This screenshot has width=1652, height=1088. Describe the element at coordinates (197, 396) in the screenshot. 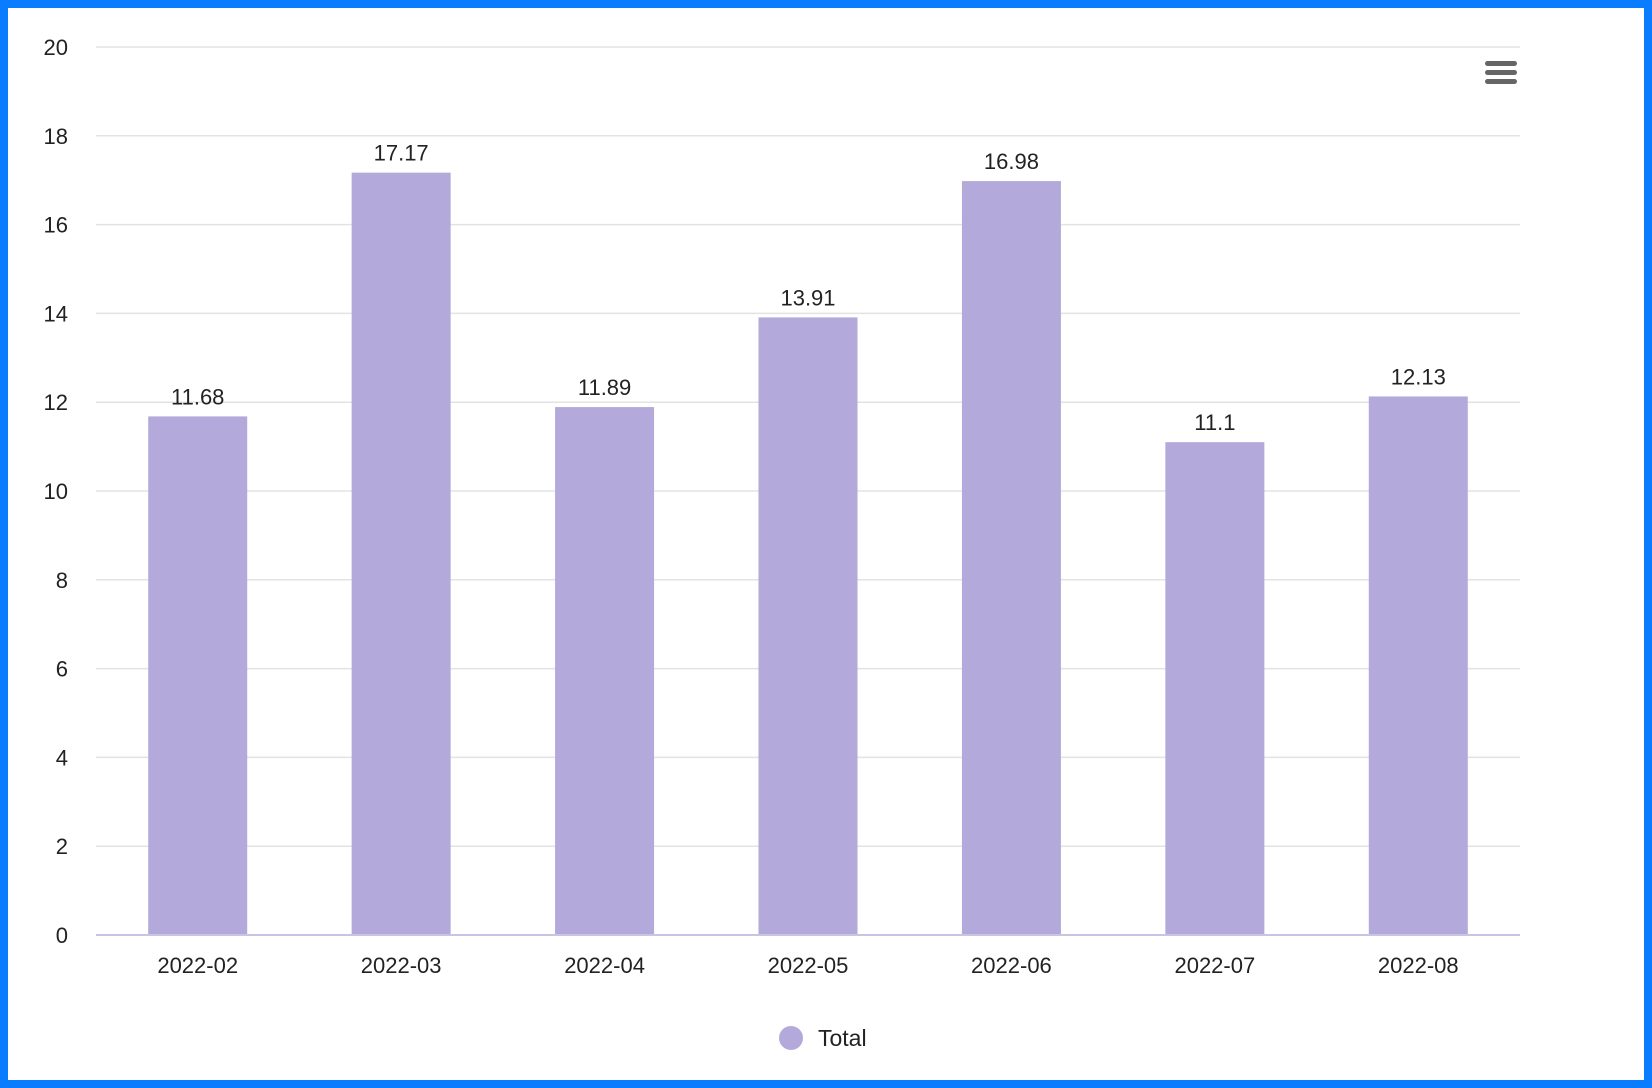

I see `data-label: 11.68` at that location.